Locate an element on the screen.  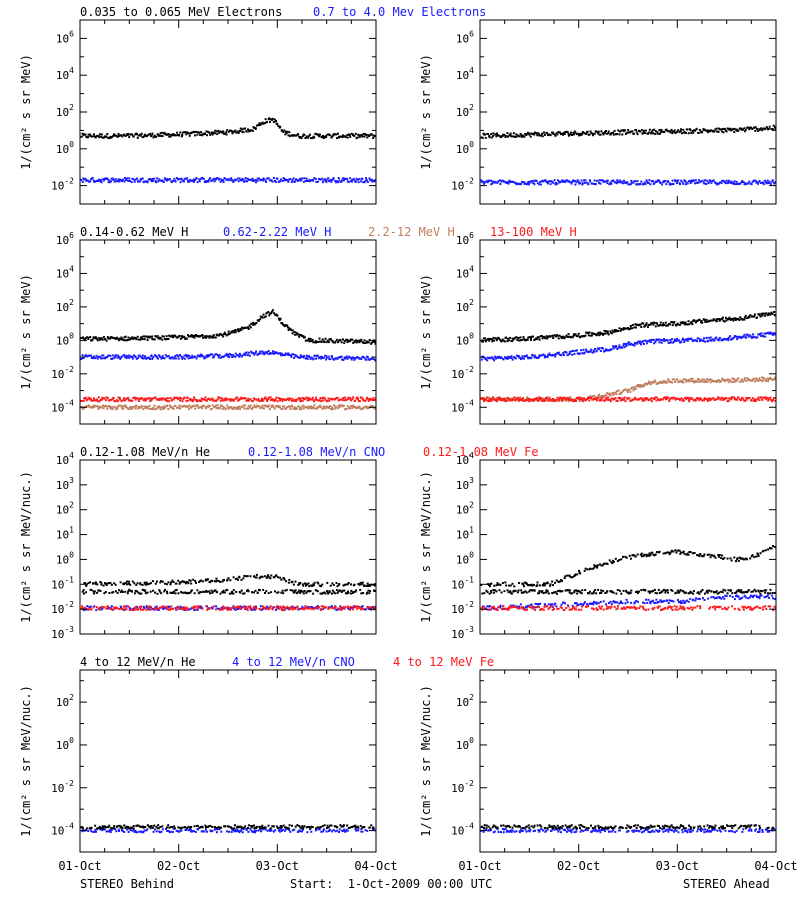
y-tick-label: 10⁻⁴ is located at coordinates (62, 406).